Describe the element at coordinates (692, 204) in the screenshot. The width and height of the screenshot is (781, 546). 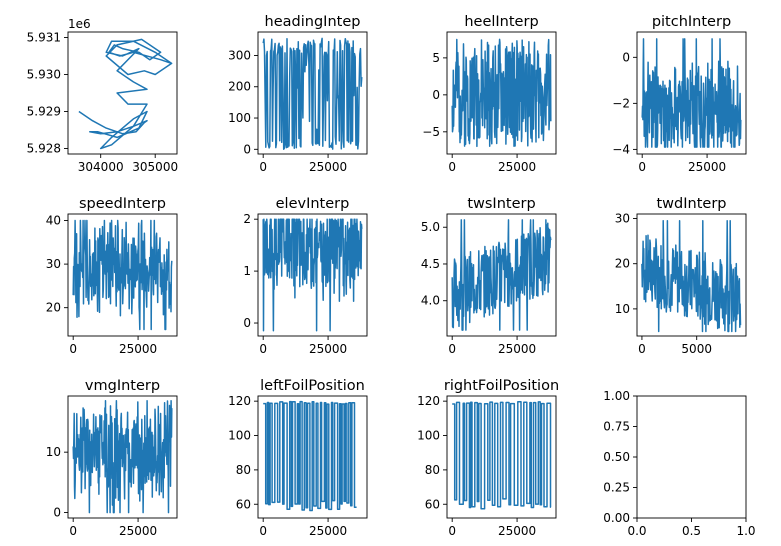
I see `subplot-title: twdInterp` at that location.